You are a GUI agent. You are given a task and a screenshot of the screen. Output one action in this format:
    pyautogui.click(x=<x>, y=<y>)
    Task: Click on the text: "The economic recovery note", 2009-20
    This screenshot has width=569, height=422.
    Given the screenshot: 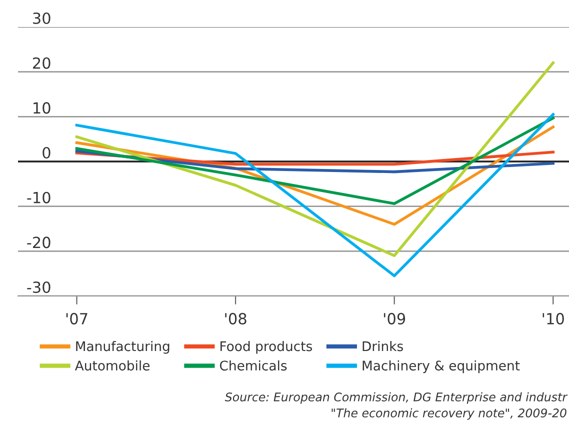 What is the action you would take?
    pyautogui.click(x=449, y=414)
    